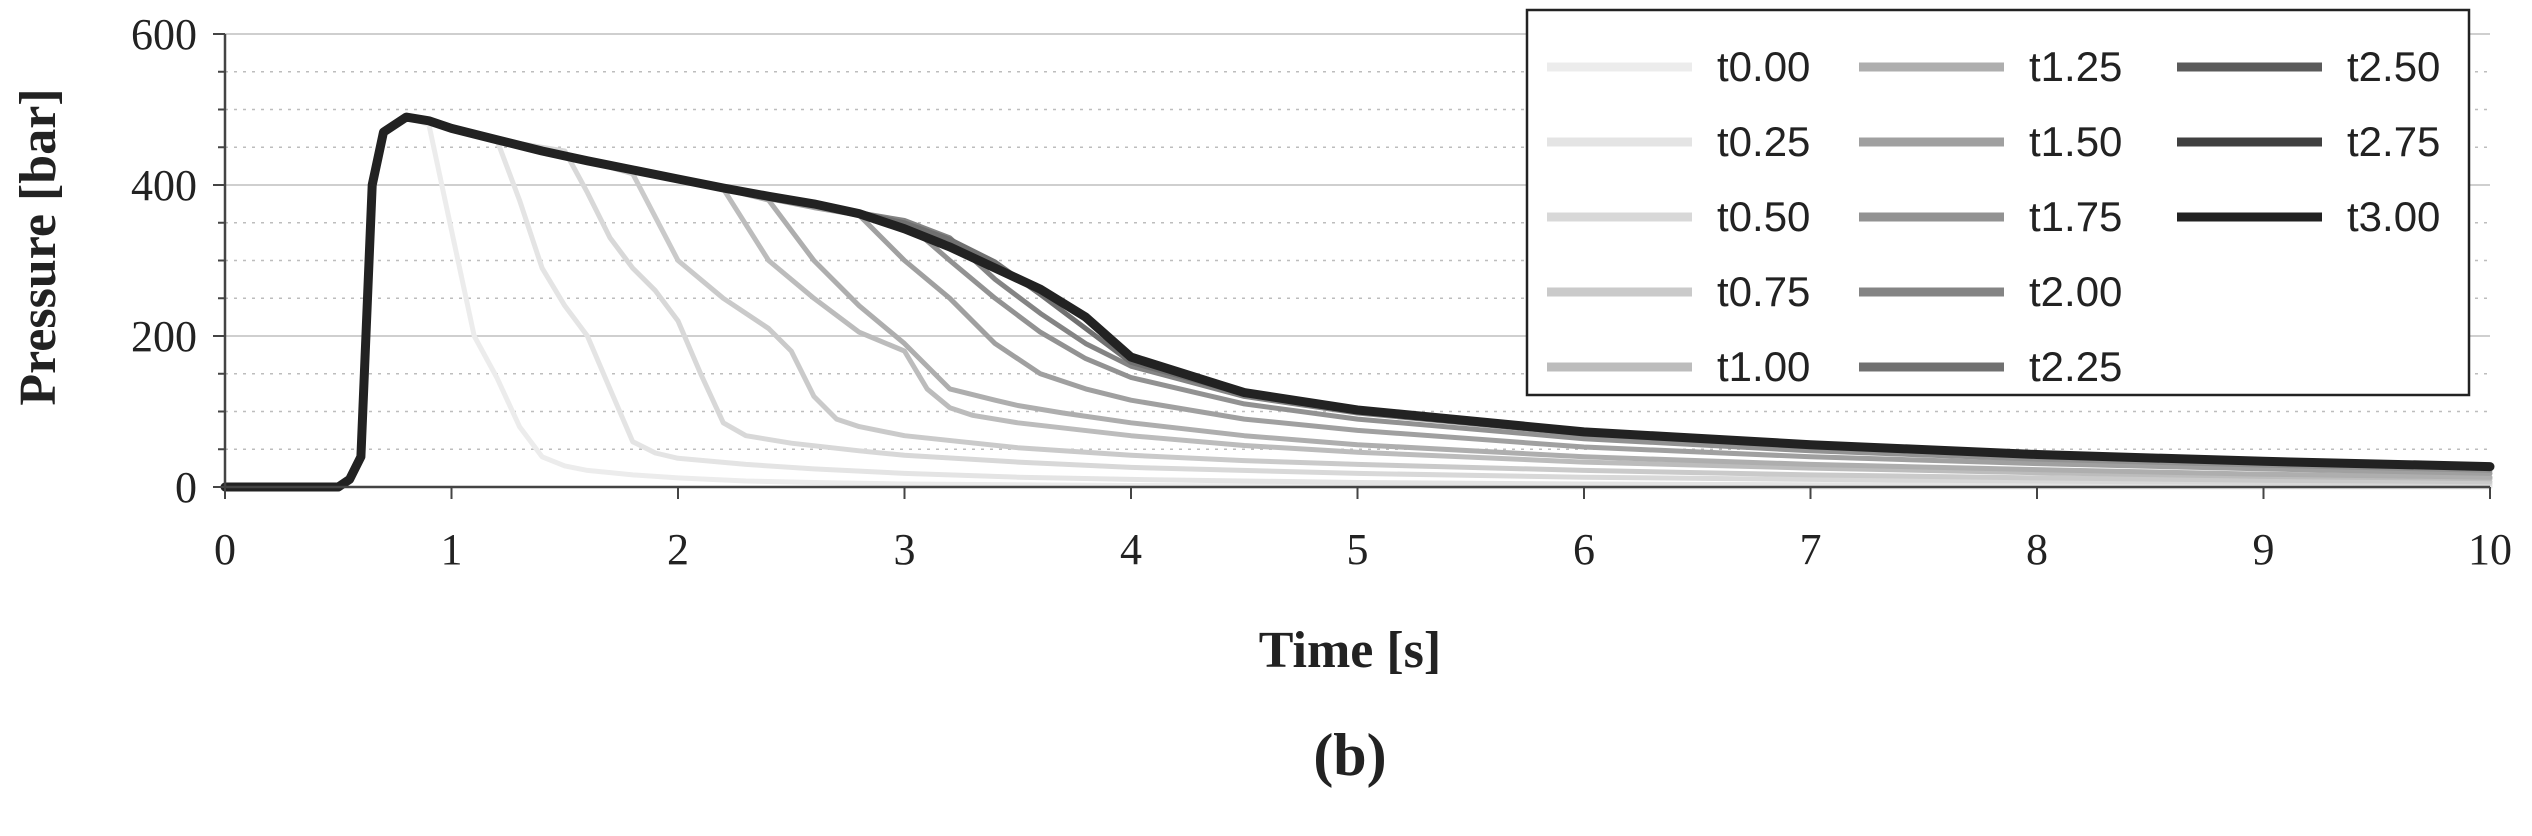 The height and width of the screenshot is (836, 2532). What do you see at coordinates (1811, 549) in the screenshot?
I see `x-tick-label: 7` at bounding box center [1811, 549].